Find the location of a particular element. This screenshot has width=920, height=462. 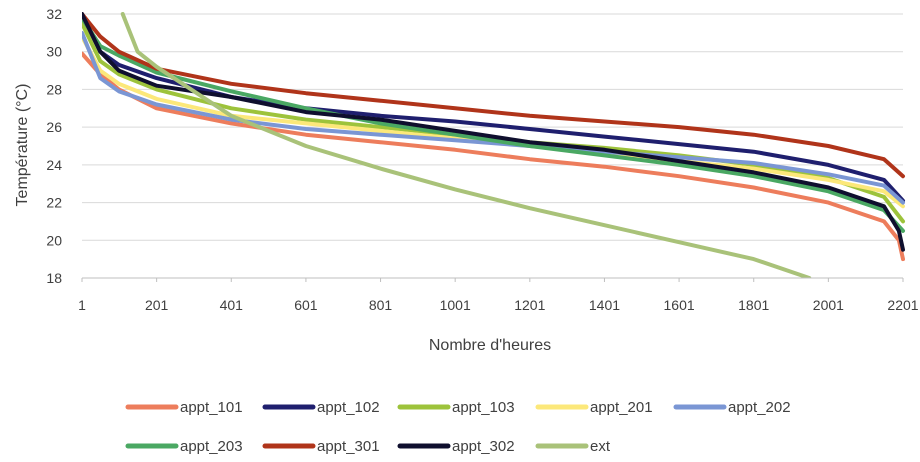

legend-item-appt-102: appt_102 is located at coordinates (321, 407).